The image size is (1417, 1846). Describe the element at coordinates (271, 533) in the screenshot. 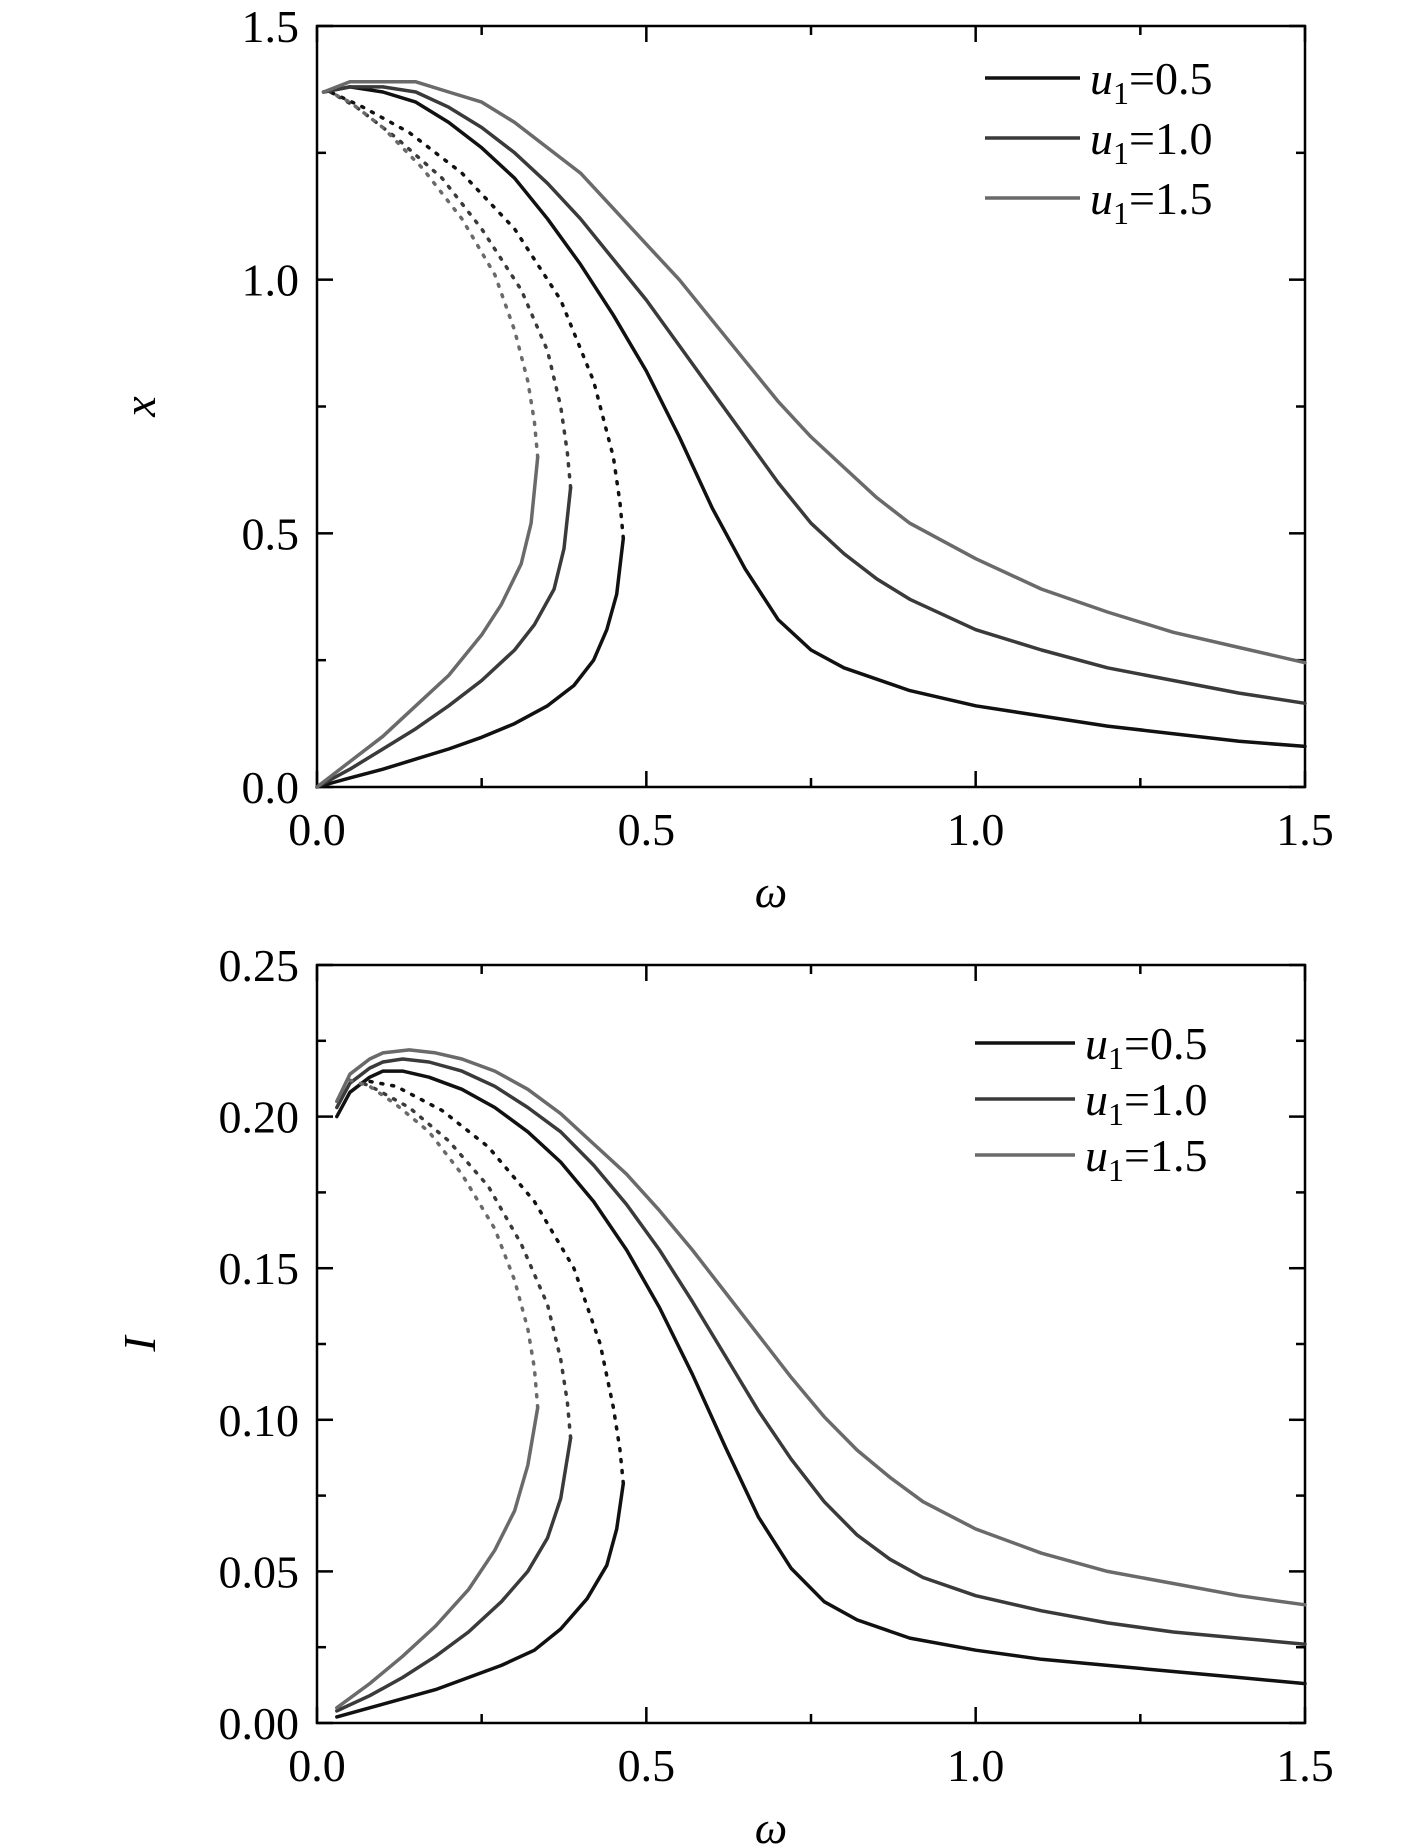

I see `y-tick-label: 0.5` at that location.